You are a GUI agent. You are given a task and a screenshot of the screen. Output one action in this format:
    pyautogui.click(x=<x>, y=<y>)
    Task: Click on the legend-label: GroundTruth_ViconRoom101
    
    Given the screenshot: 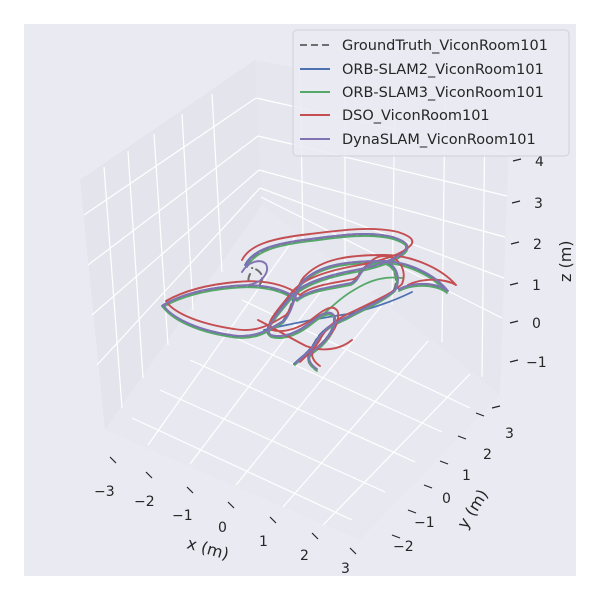 What is the action you would take?
    pyautogui.click(x=445, y=46)
    